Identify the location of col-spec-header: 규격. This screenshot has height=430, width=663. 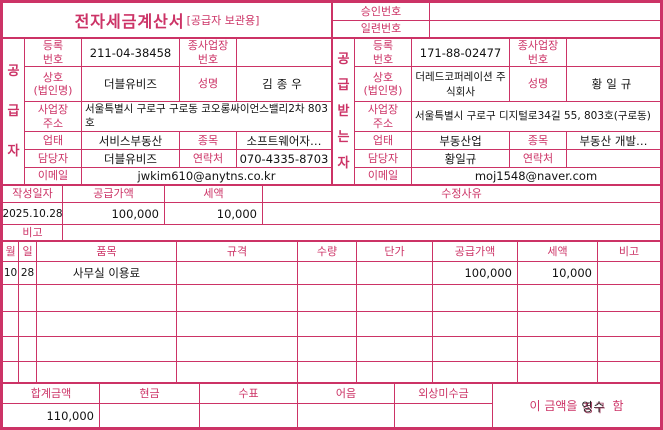
(237, 252).